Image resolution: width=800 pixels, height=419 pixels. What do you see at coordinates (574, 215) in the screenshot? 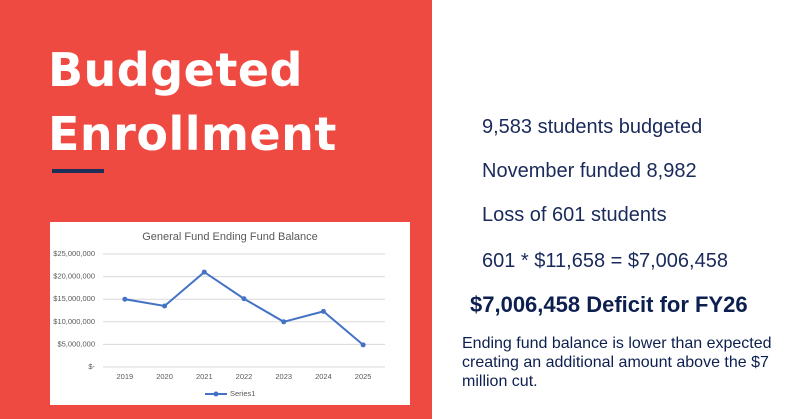
I see `bullet: Loss of 601 students` at bounding box center [574, 215].